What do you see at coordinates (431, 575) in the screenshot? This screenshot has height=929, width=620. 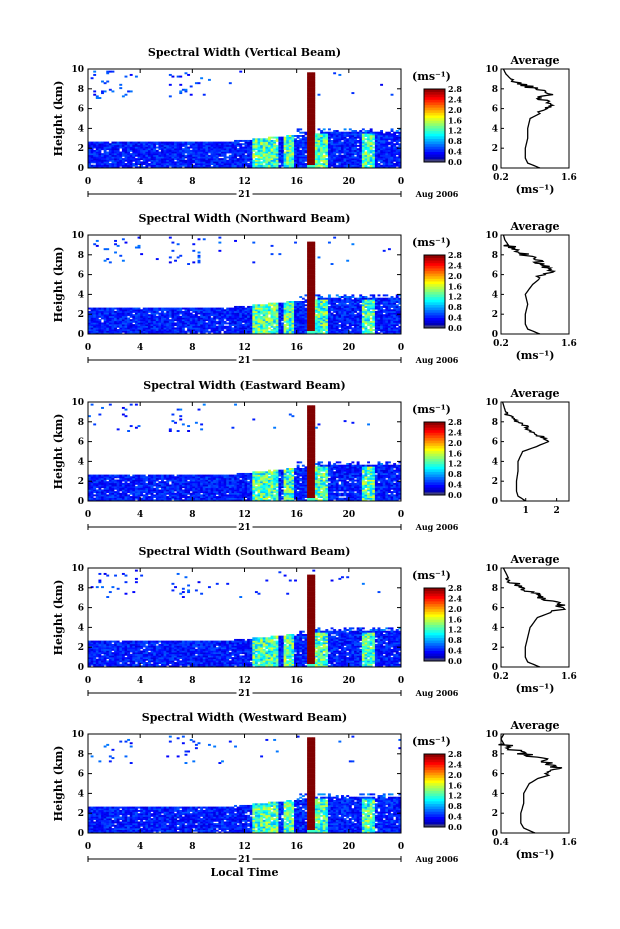 I see `colorbar-unit: (ms⁻¹)` at bounding box center [431, 575].